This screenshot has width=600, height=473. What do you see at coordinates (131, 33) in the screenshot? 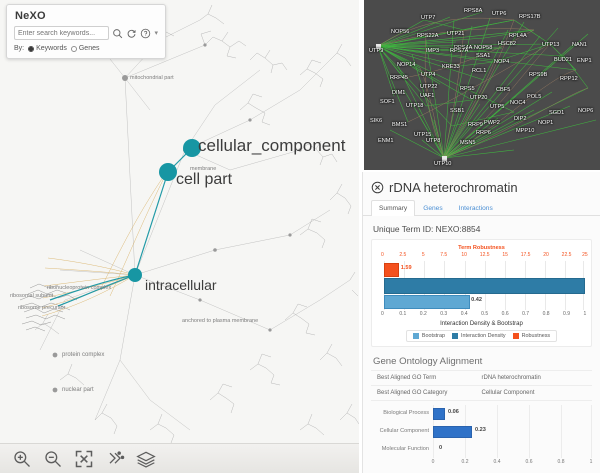
I see `refresh-icon` at bounding box center [131, 33].